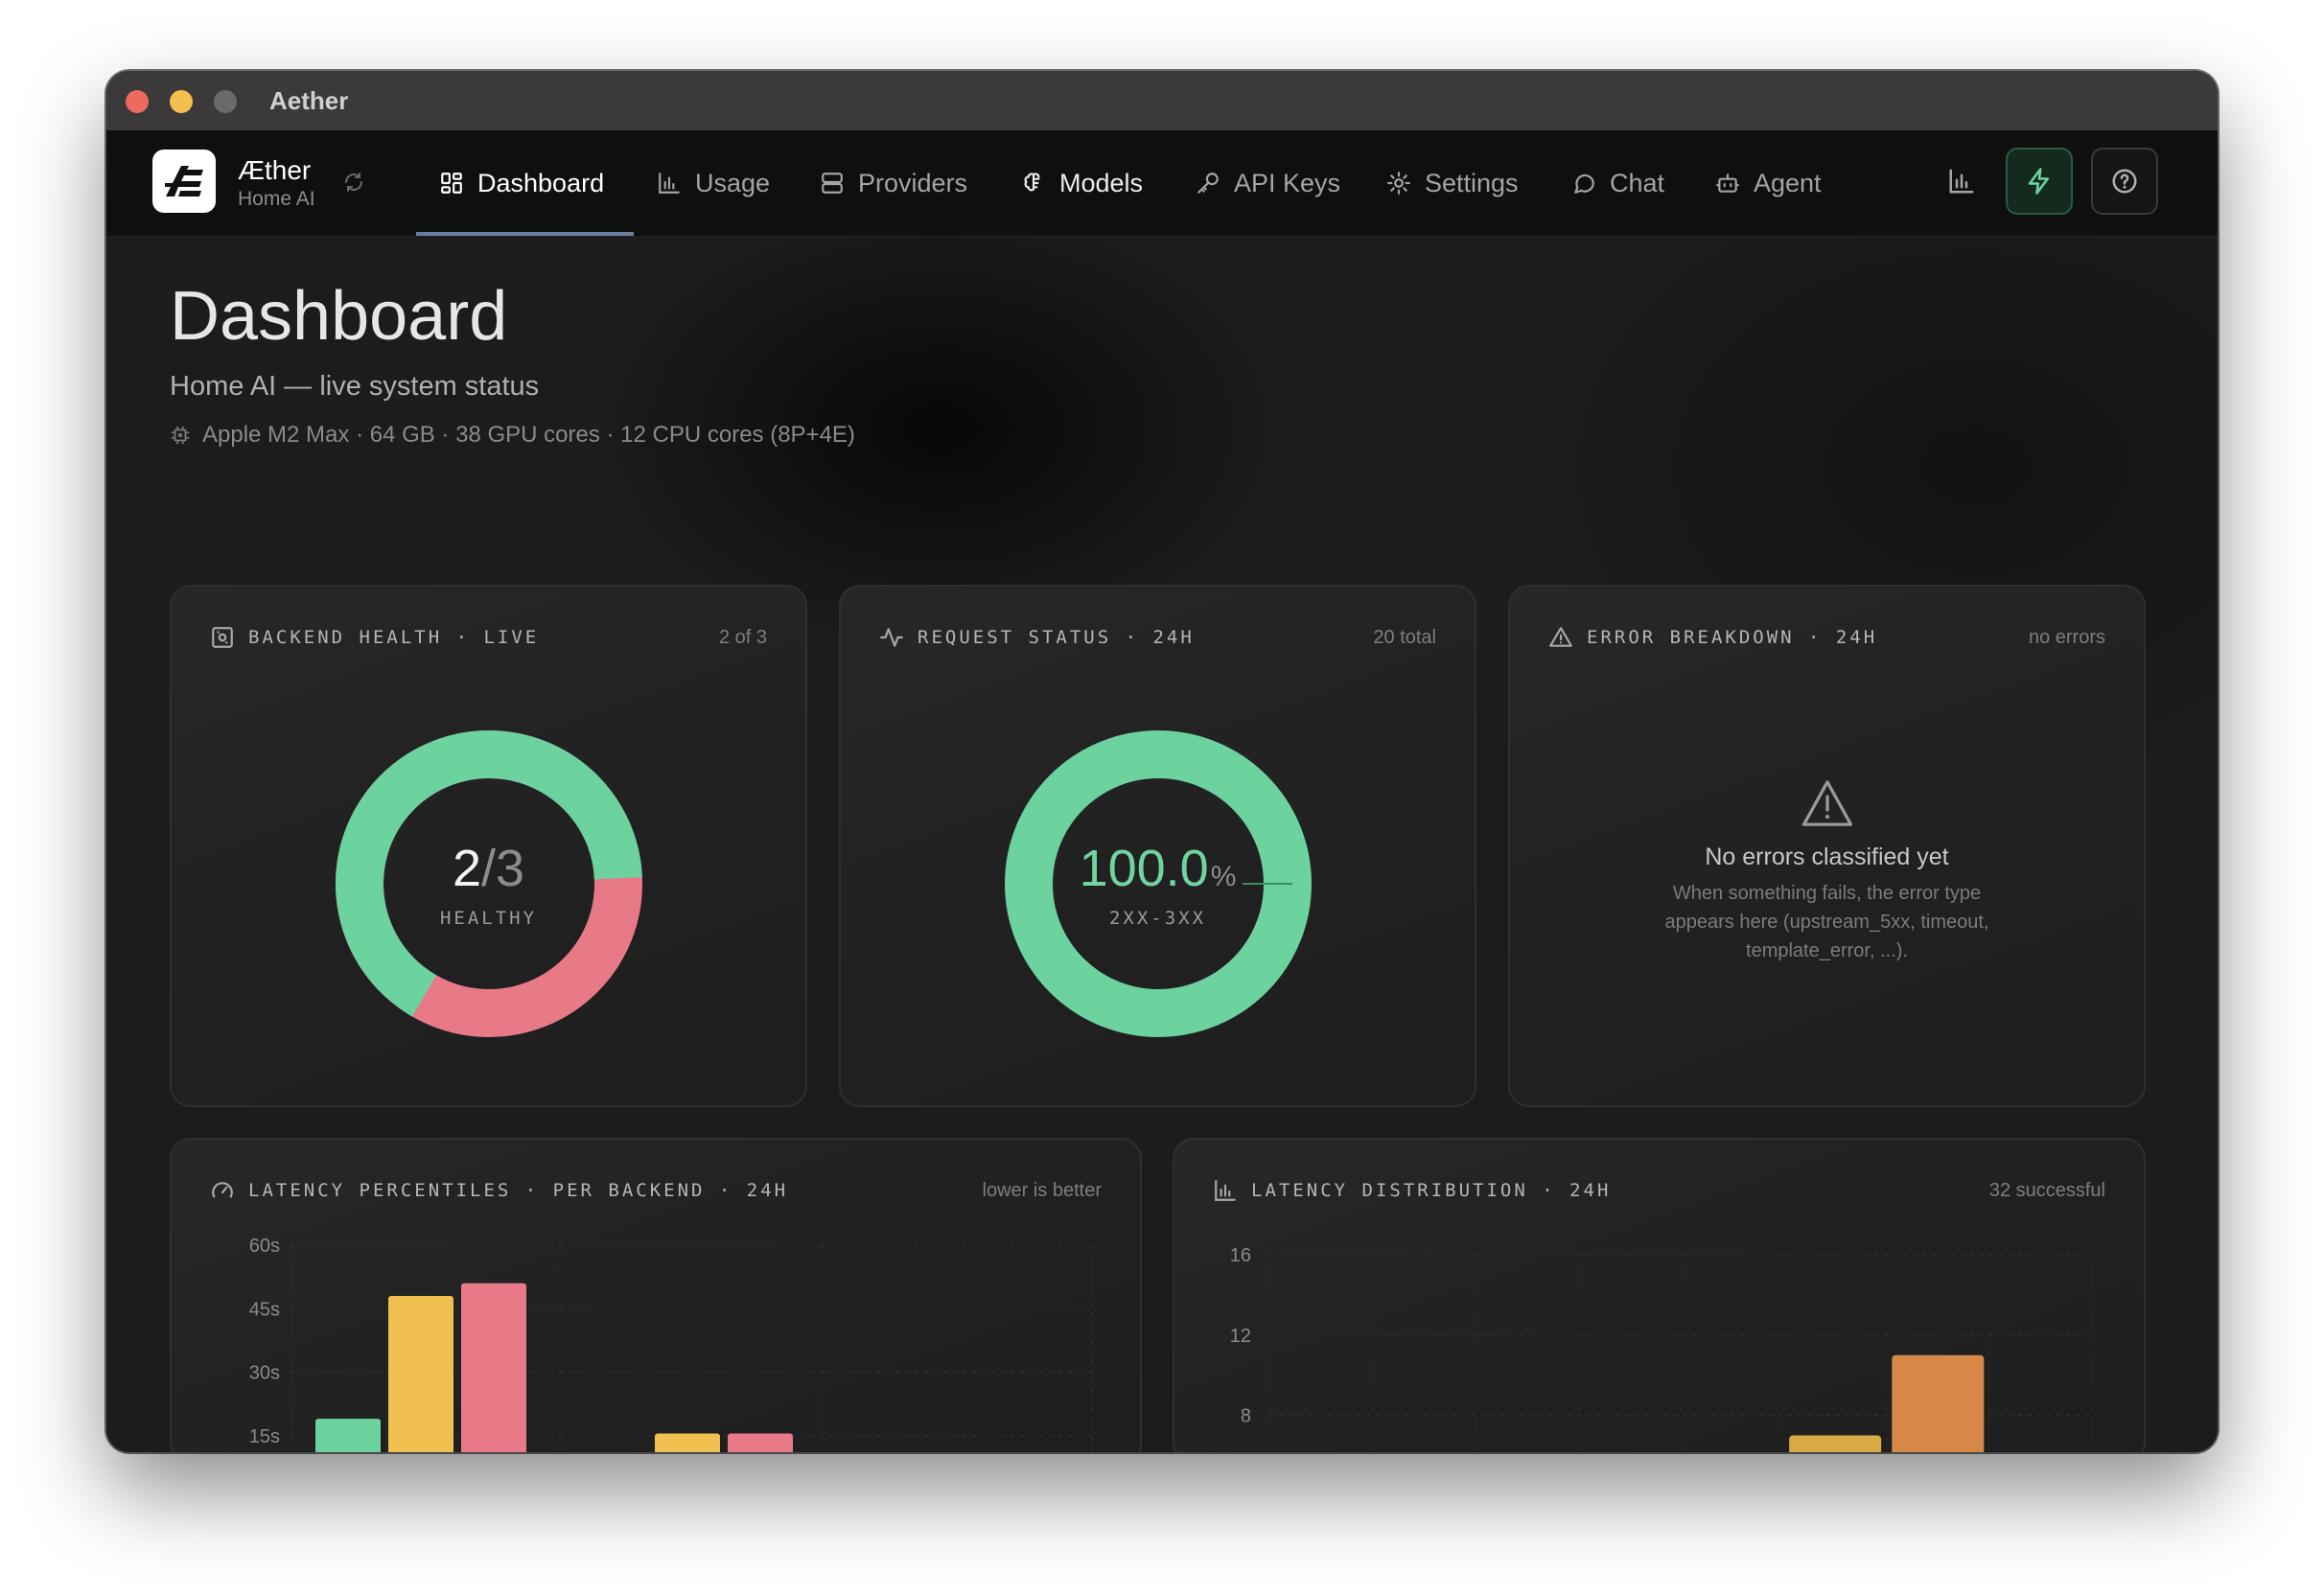  I want to click on quick-action-button, so click(2039, 181).